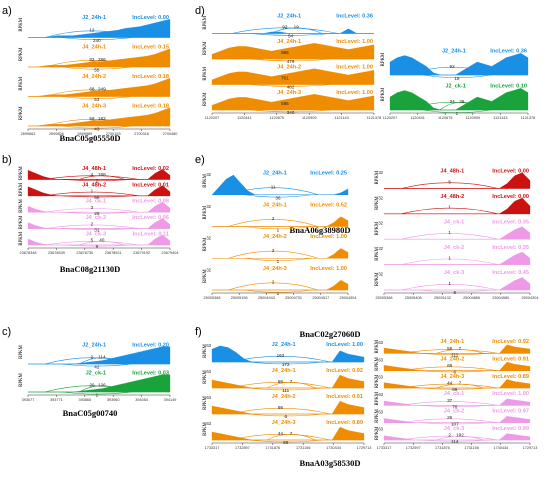 Image resolution: width=550 pixels, height=483 pixels. What do you see at coordinates (28, 134) in the screenshot?
I see `x-tick-label: 2699663` at bounding box center [28, 134].